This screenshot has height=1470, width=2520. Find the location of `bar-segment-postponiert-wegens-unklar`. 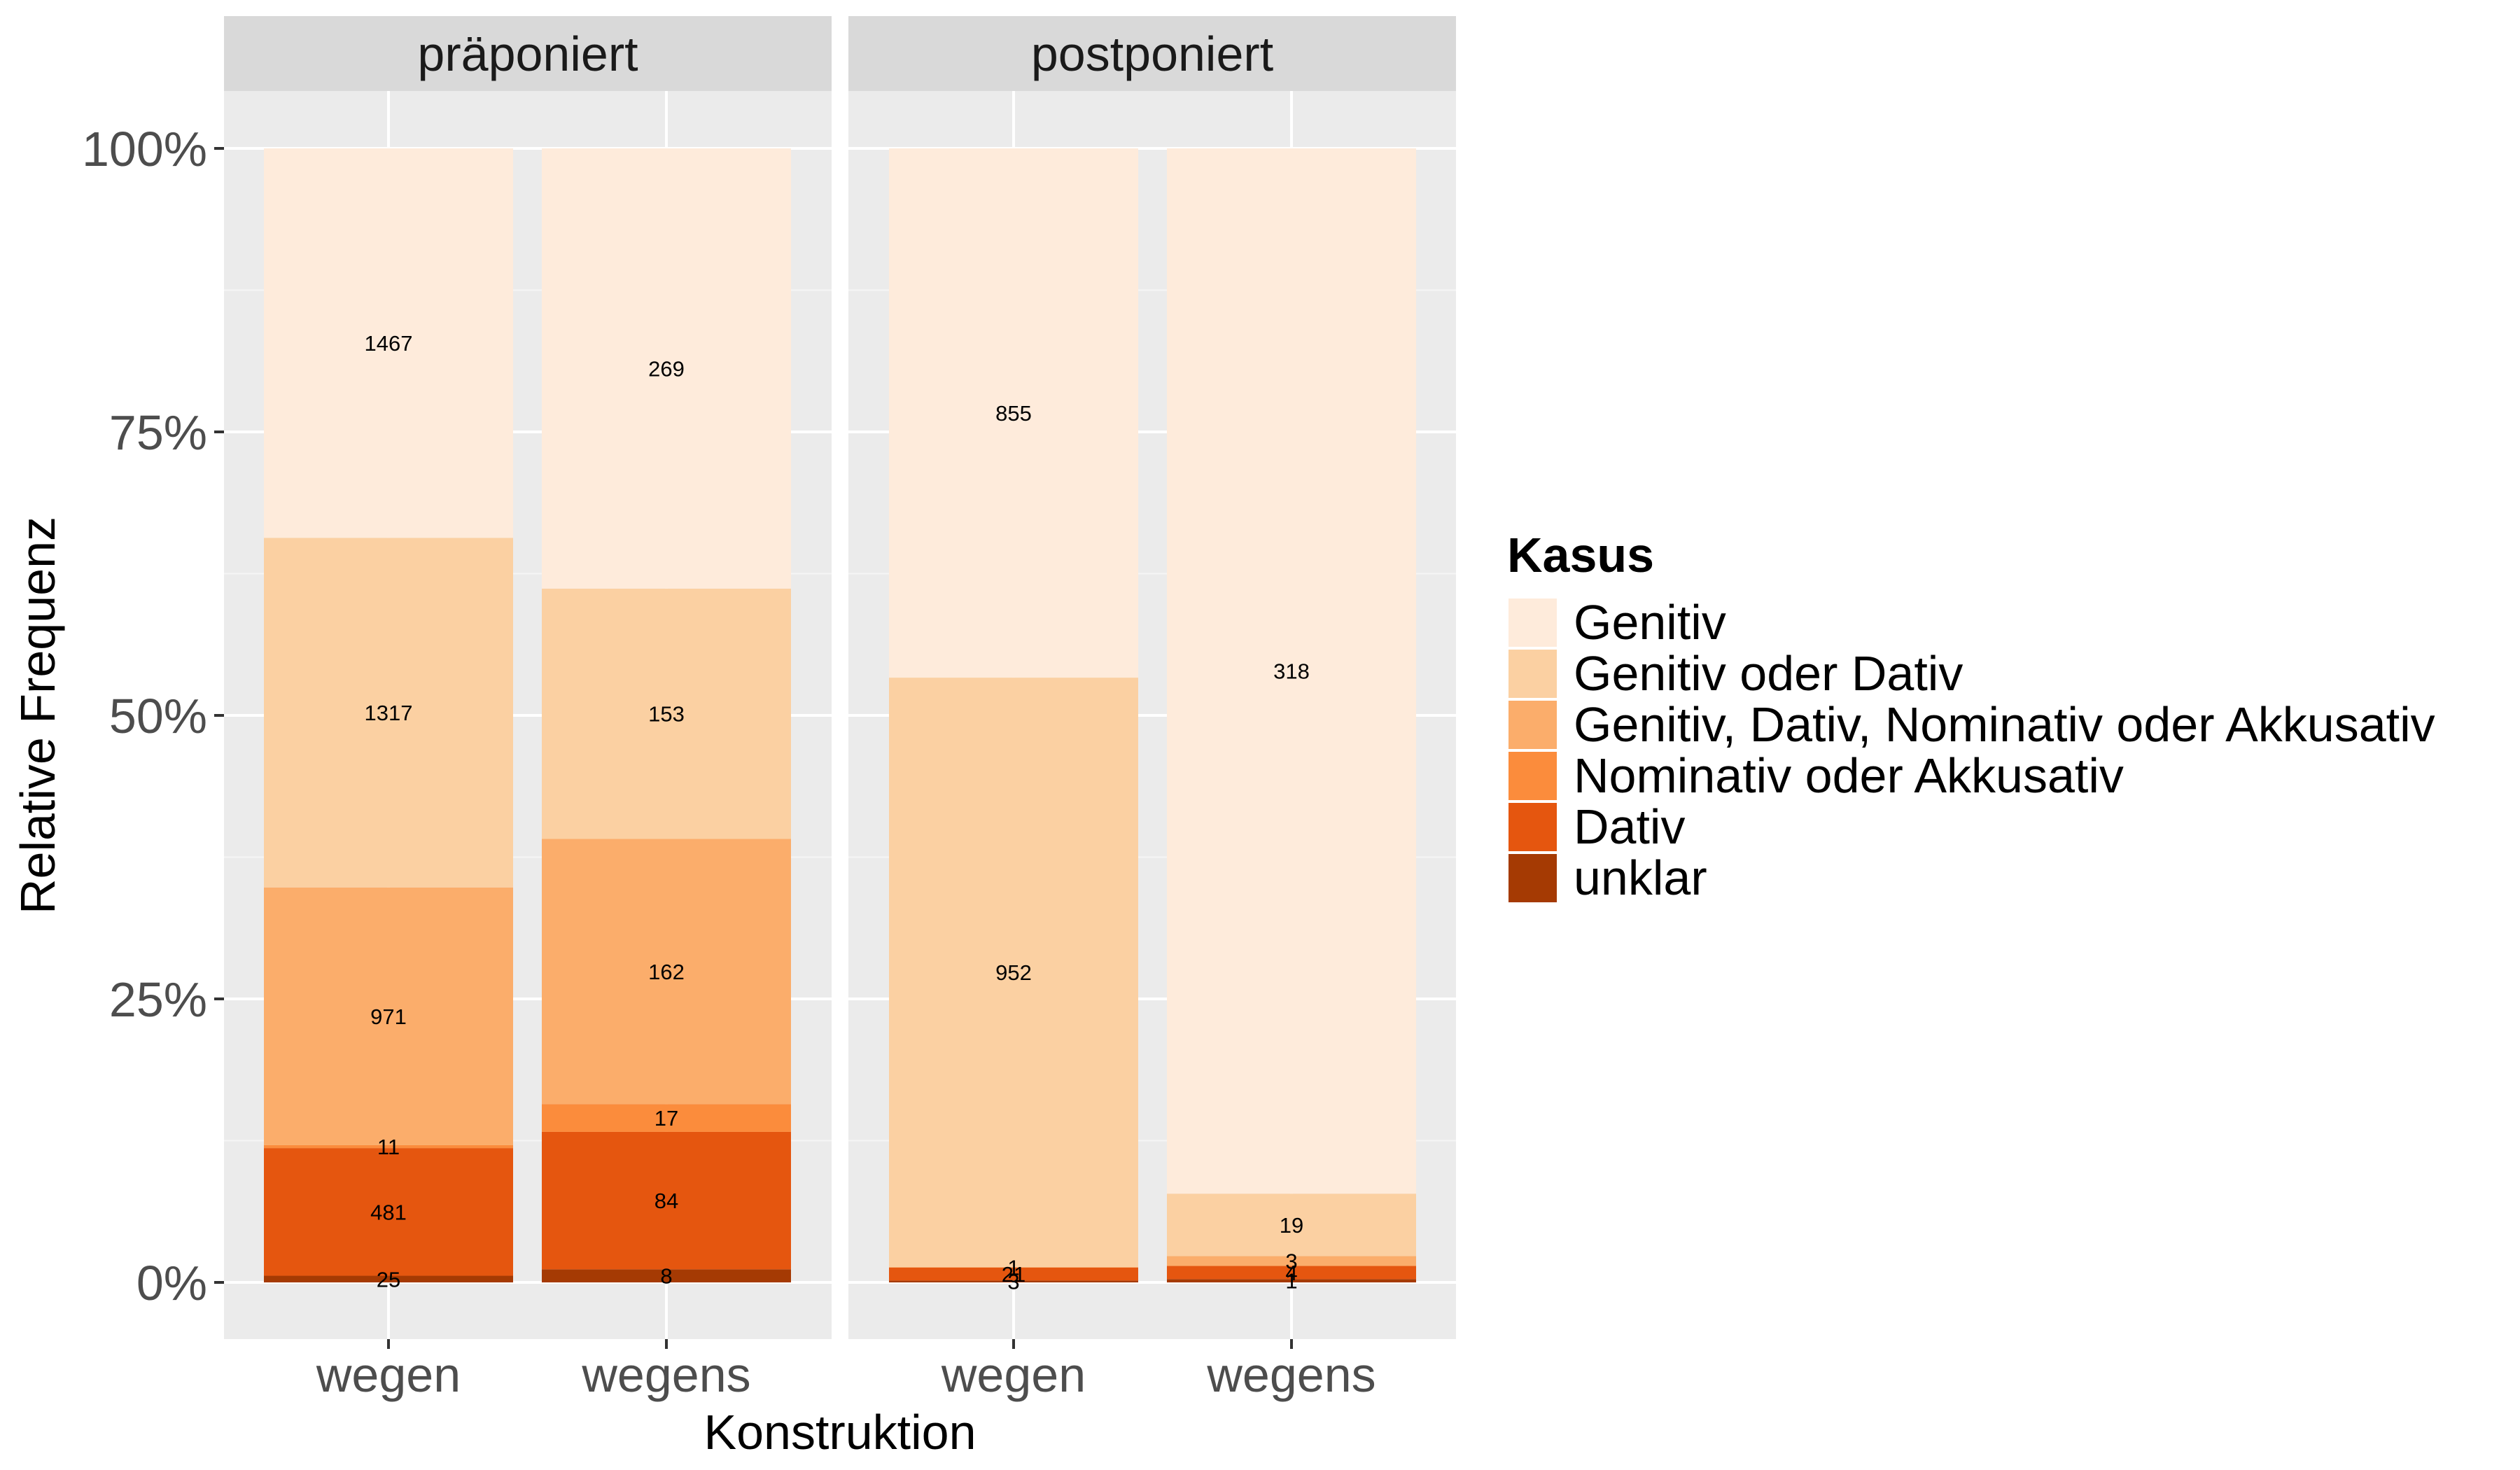

bar-segment-postponiert-wegens-unklar is located at coordinates (1291, 1280).